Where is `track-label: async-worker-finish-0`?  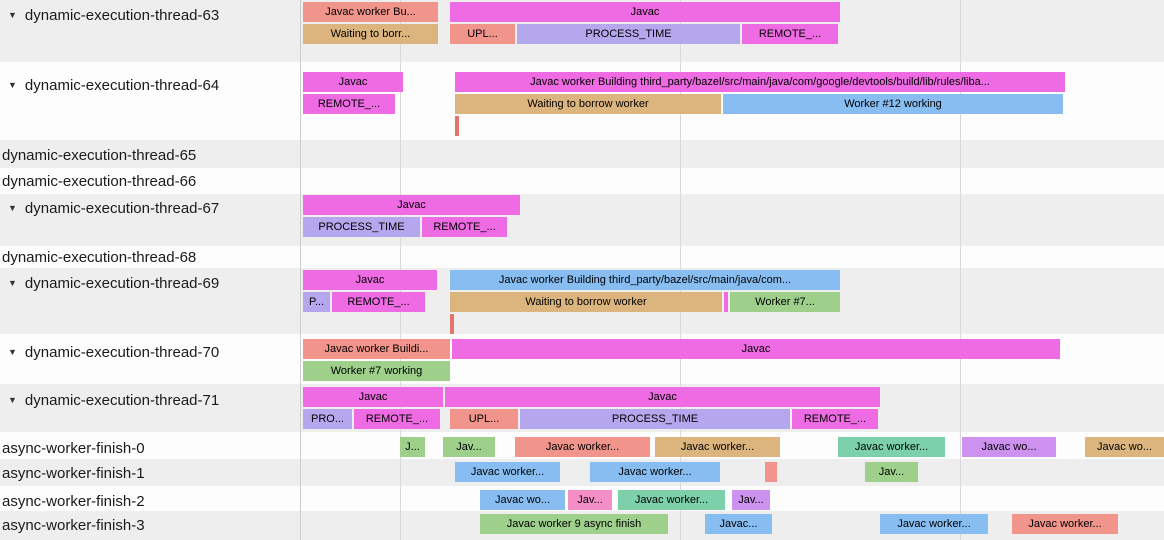 track-label: async-worker-finish-0 is located at coordinates (73, 448).